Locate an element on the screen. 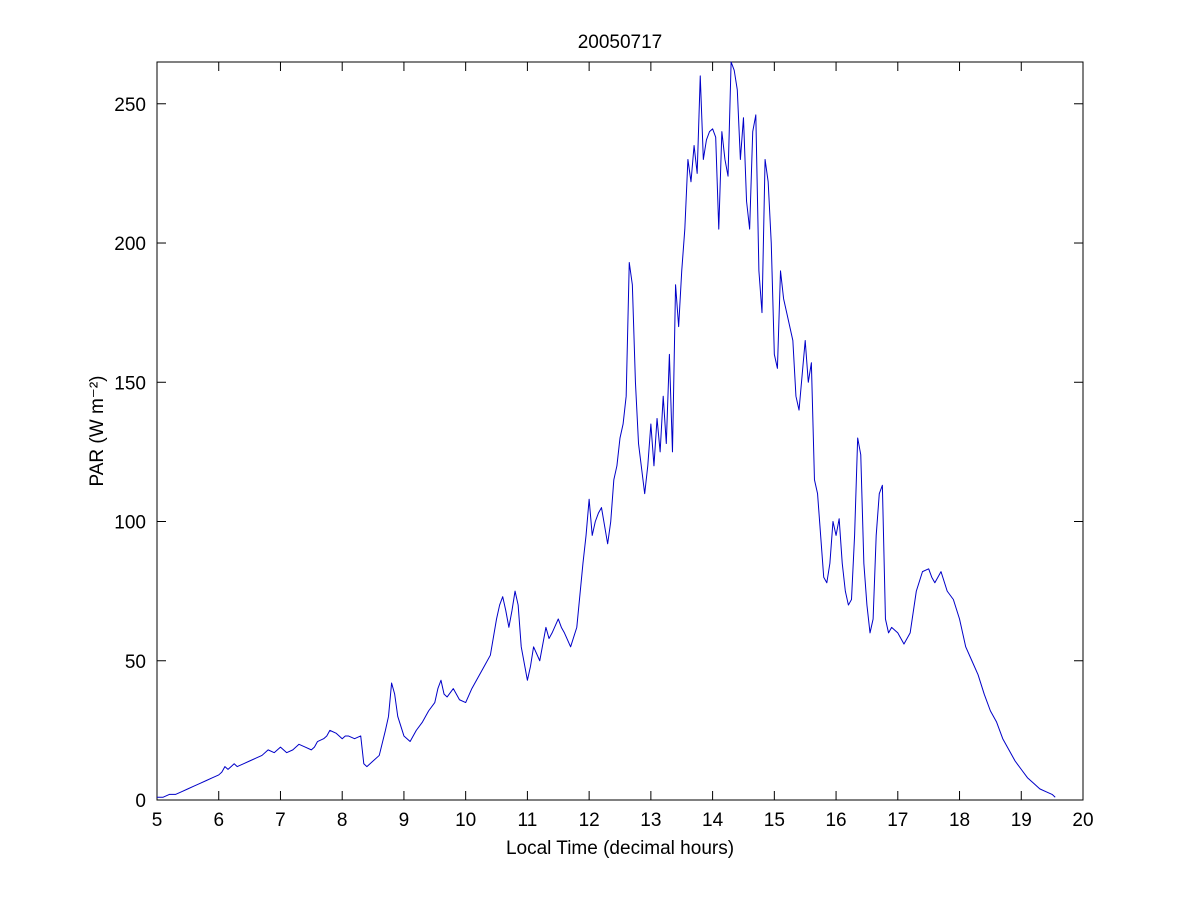 The height and width of the screenshot is (900, 1200). y-tick-label: 200 is located at coordinates (130, 244).